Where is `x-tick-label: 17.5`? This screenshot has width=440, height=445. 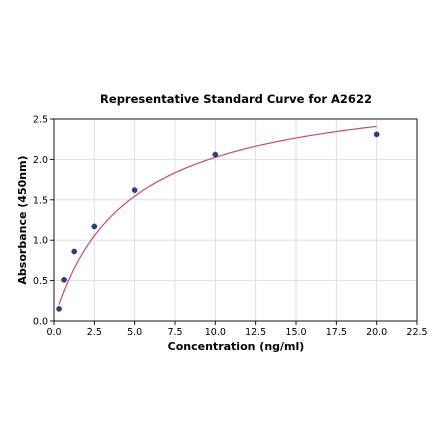
x-tick-label: 17.5 is located at coordinates (336, 332).